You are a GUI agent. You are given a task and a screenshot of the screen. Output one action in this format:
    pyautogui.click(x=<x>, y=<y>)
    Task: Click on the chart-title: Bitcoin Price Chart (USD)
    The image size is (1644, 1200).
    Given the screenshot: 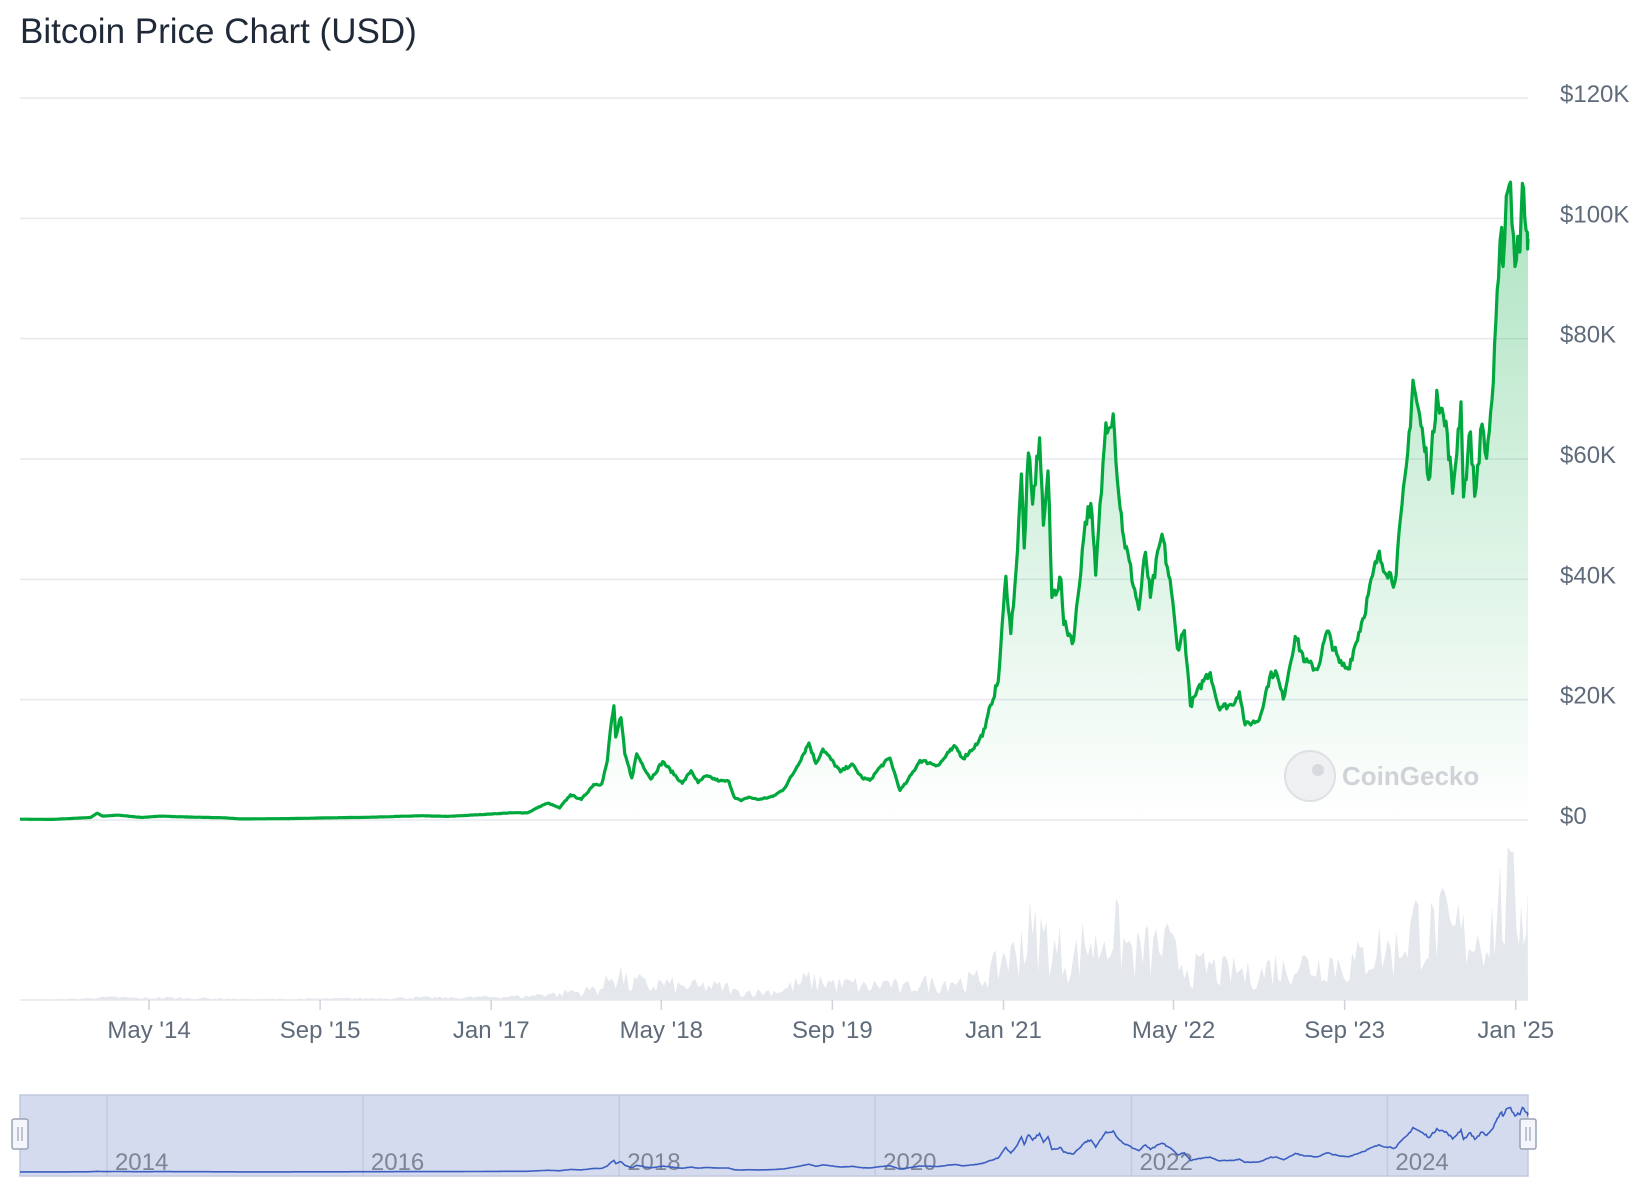 What is the action you would take?
    pyautogui.click(x=218, y=31)
    